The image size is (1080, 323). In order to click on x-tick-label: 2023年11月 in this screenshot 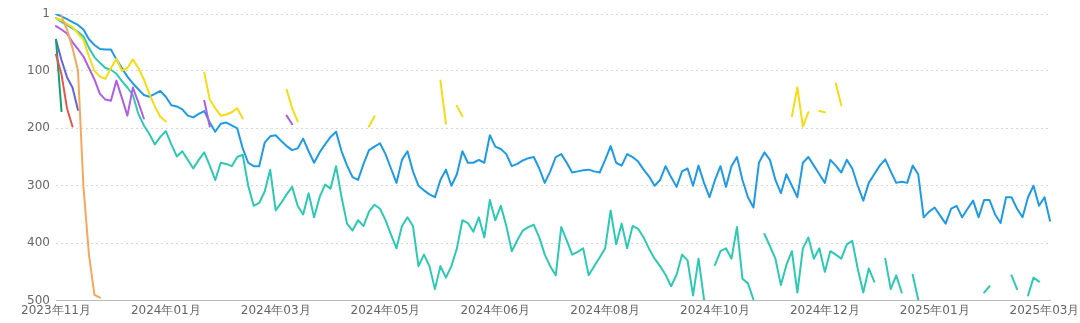, I will do `click(56, 309)`.